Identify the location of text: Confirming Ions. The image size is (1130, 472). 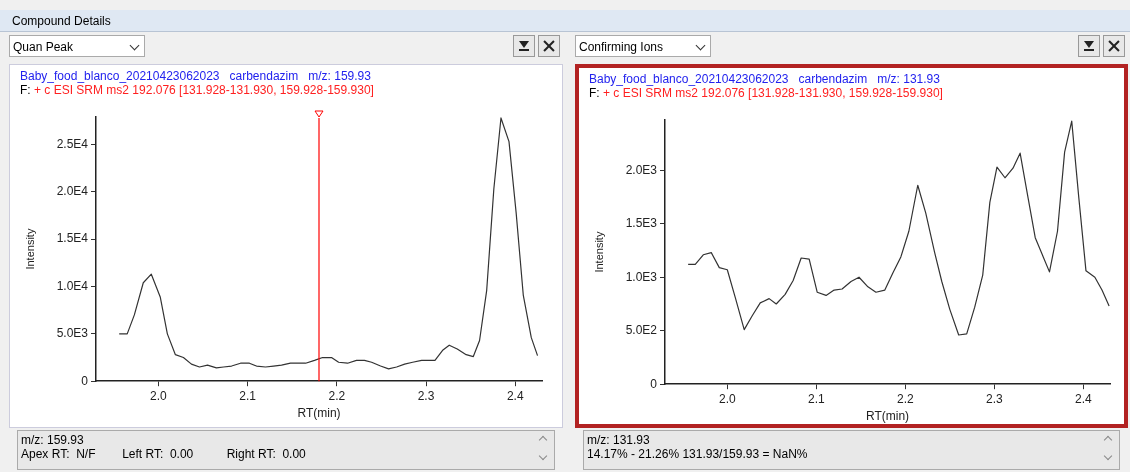
(643, 46).